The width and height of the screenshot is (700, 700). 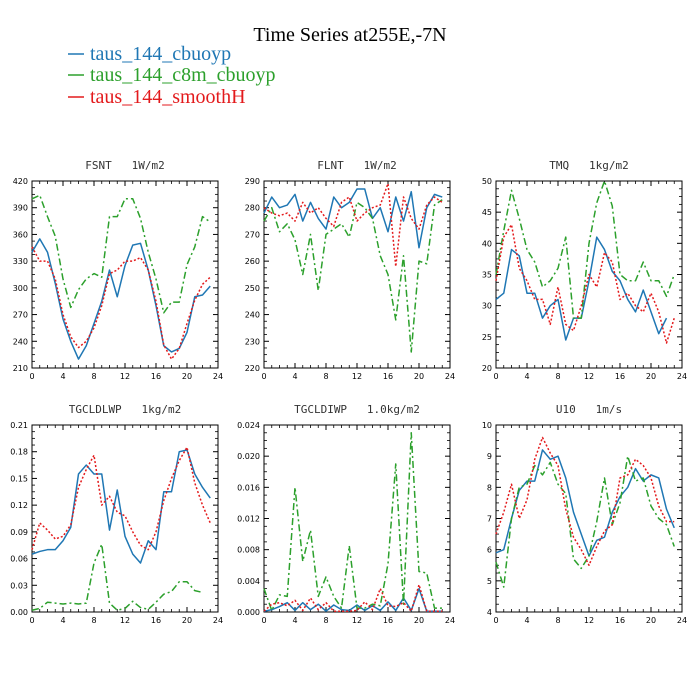 I want to click on xtick-label-fsnt: 12, so click(x=125, y=376).